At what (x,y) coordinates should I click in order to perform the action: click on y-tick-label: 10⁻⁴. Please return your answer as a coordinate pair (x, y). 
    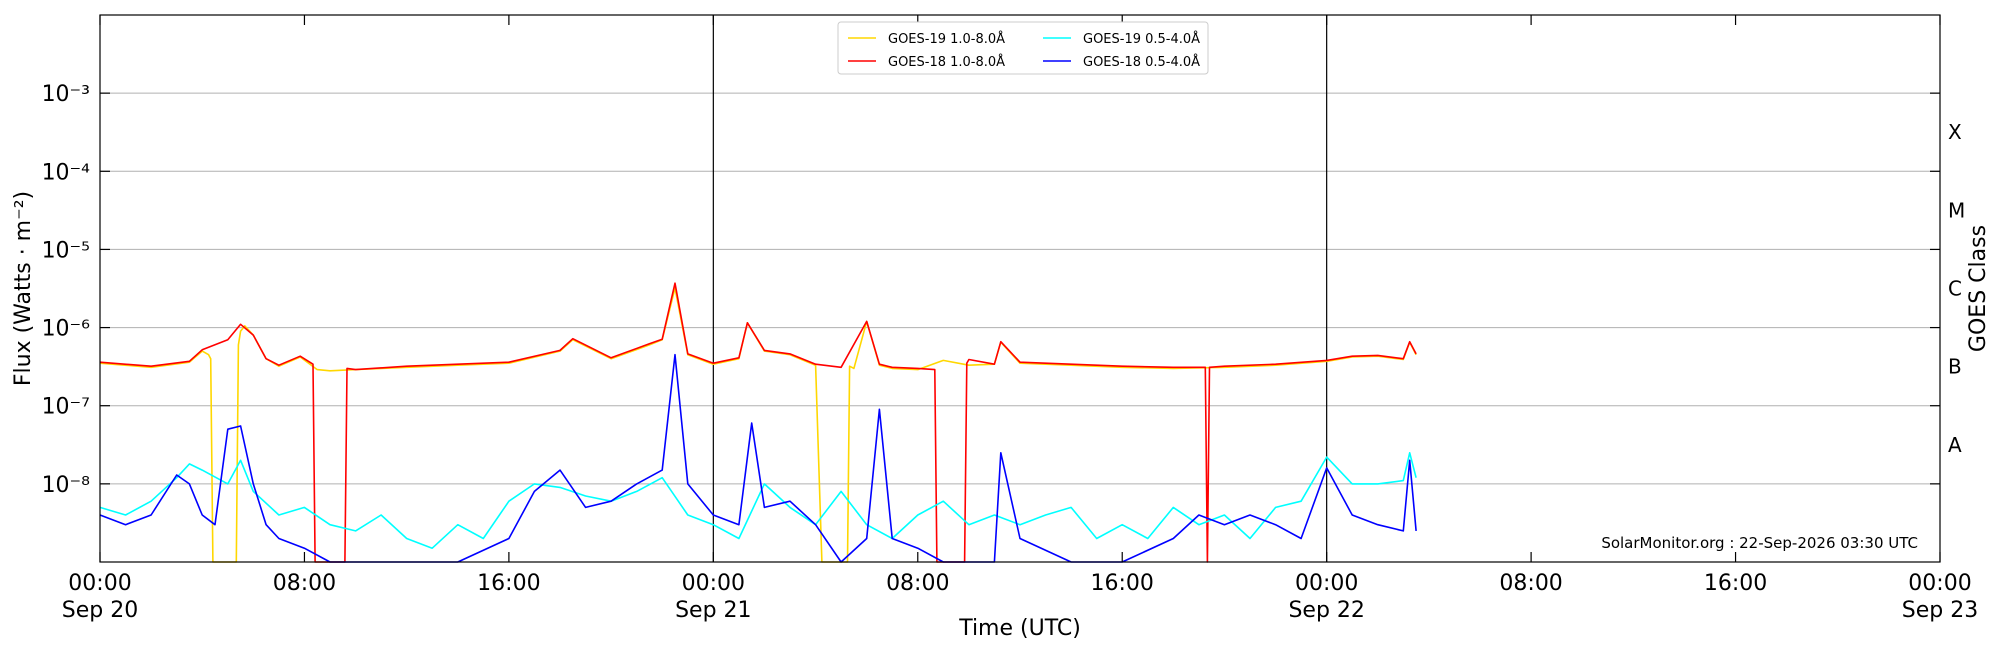
    Looking at the image, I should click on (66, 172).